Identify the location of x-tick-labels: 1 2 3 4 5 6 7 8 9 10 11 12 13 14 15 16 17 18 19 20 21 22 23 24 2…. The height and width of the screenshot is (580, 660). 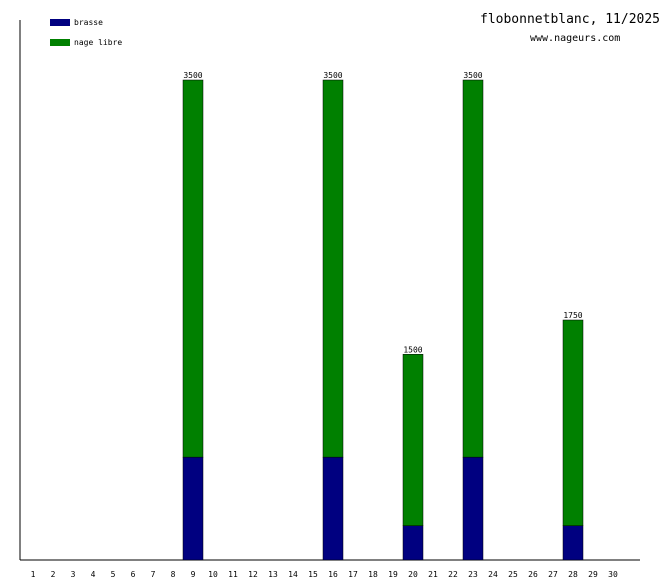
(324, 574).